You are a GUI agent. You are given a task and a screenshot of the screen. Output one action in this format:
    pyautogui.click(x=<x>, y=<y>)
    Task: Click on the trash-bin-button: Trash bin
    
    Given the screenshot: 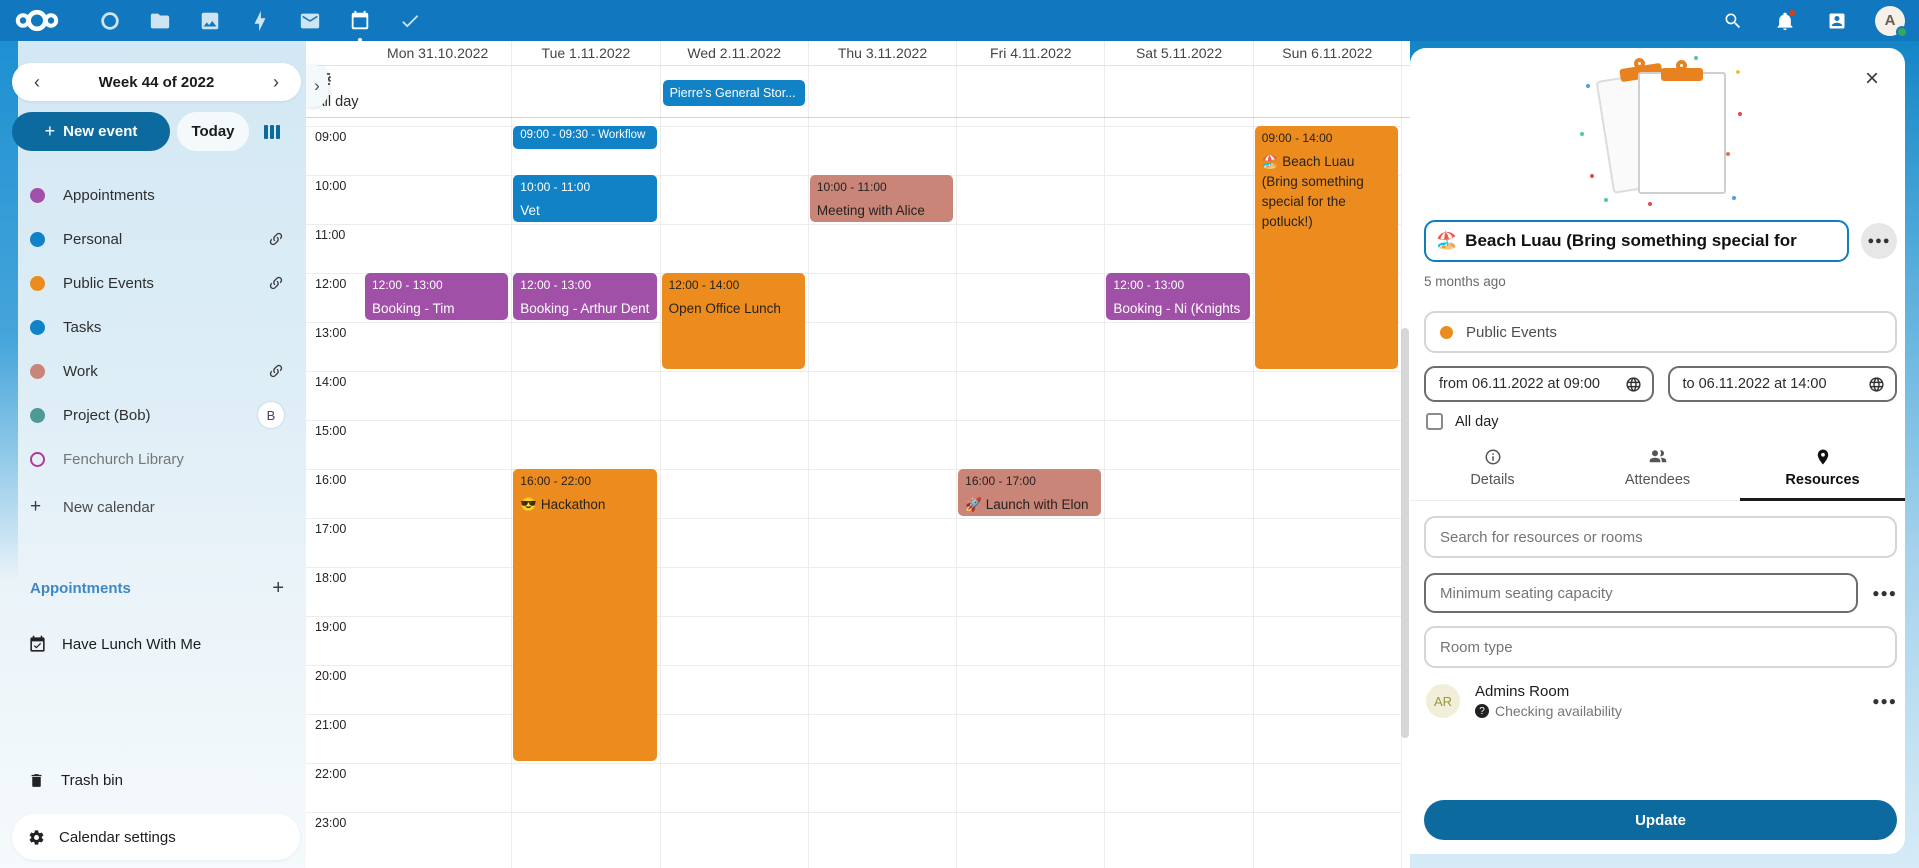 What is the action you would take?
    pyautogui.click(x=156, y=780)
    